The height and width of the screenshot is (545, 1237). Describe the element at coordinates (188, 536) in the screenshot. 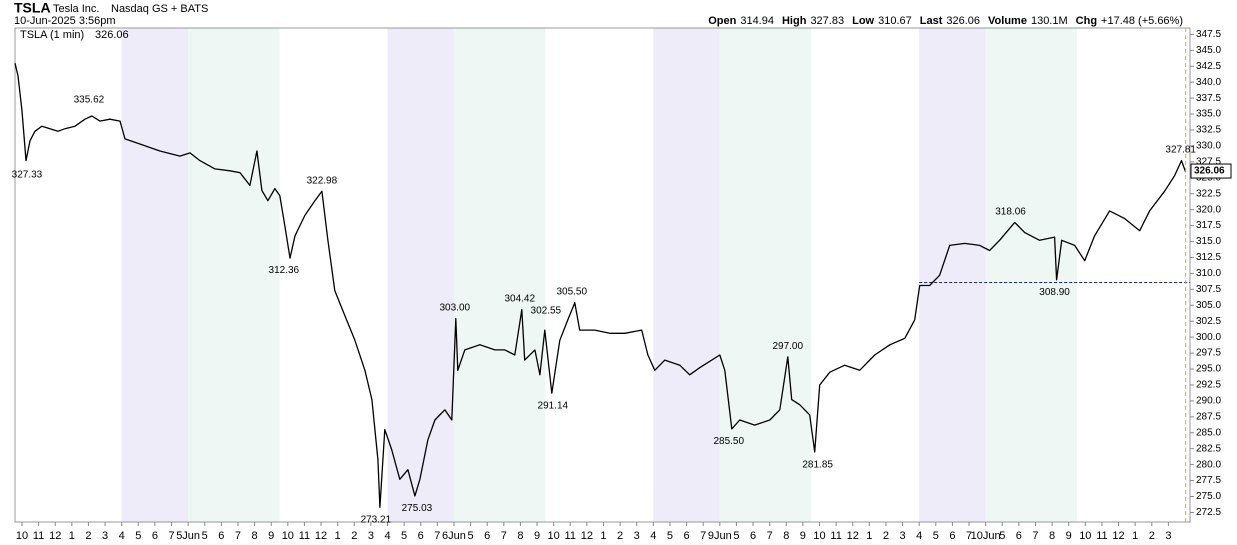

I see `x-tick-label: 5Jun` at that location.